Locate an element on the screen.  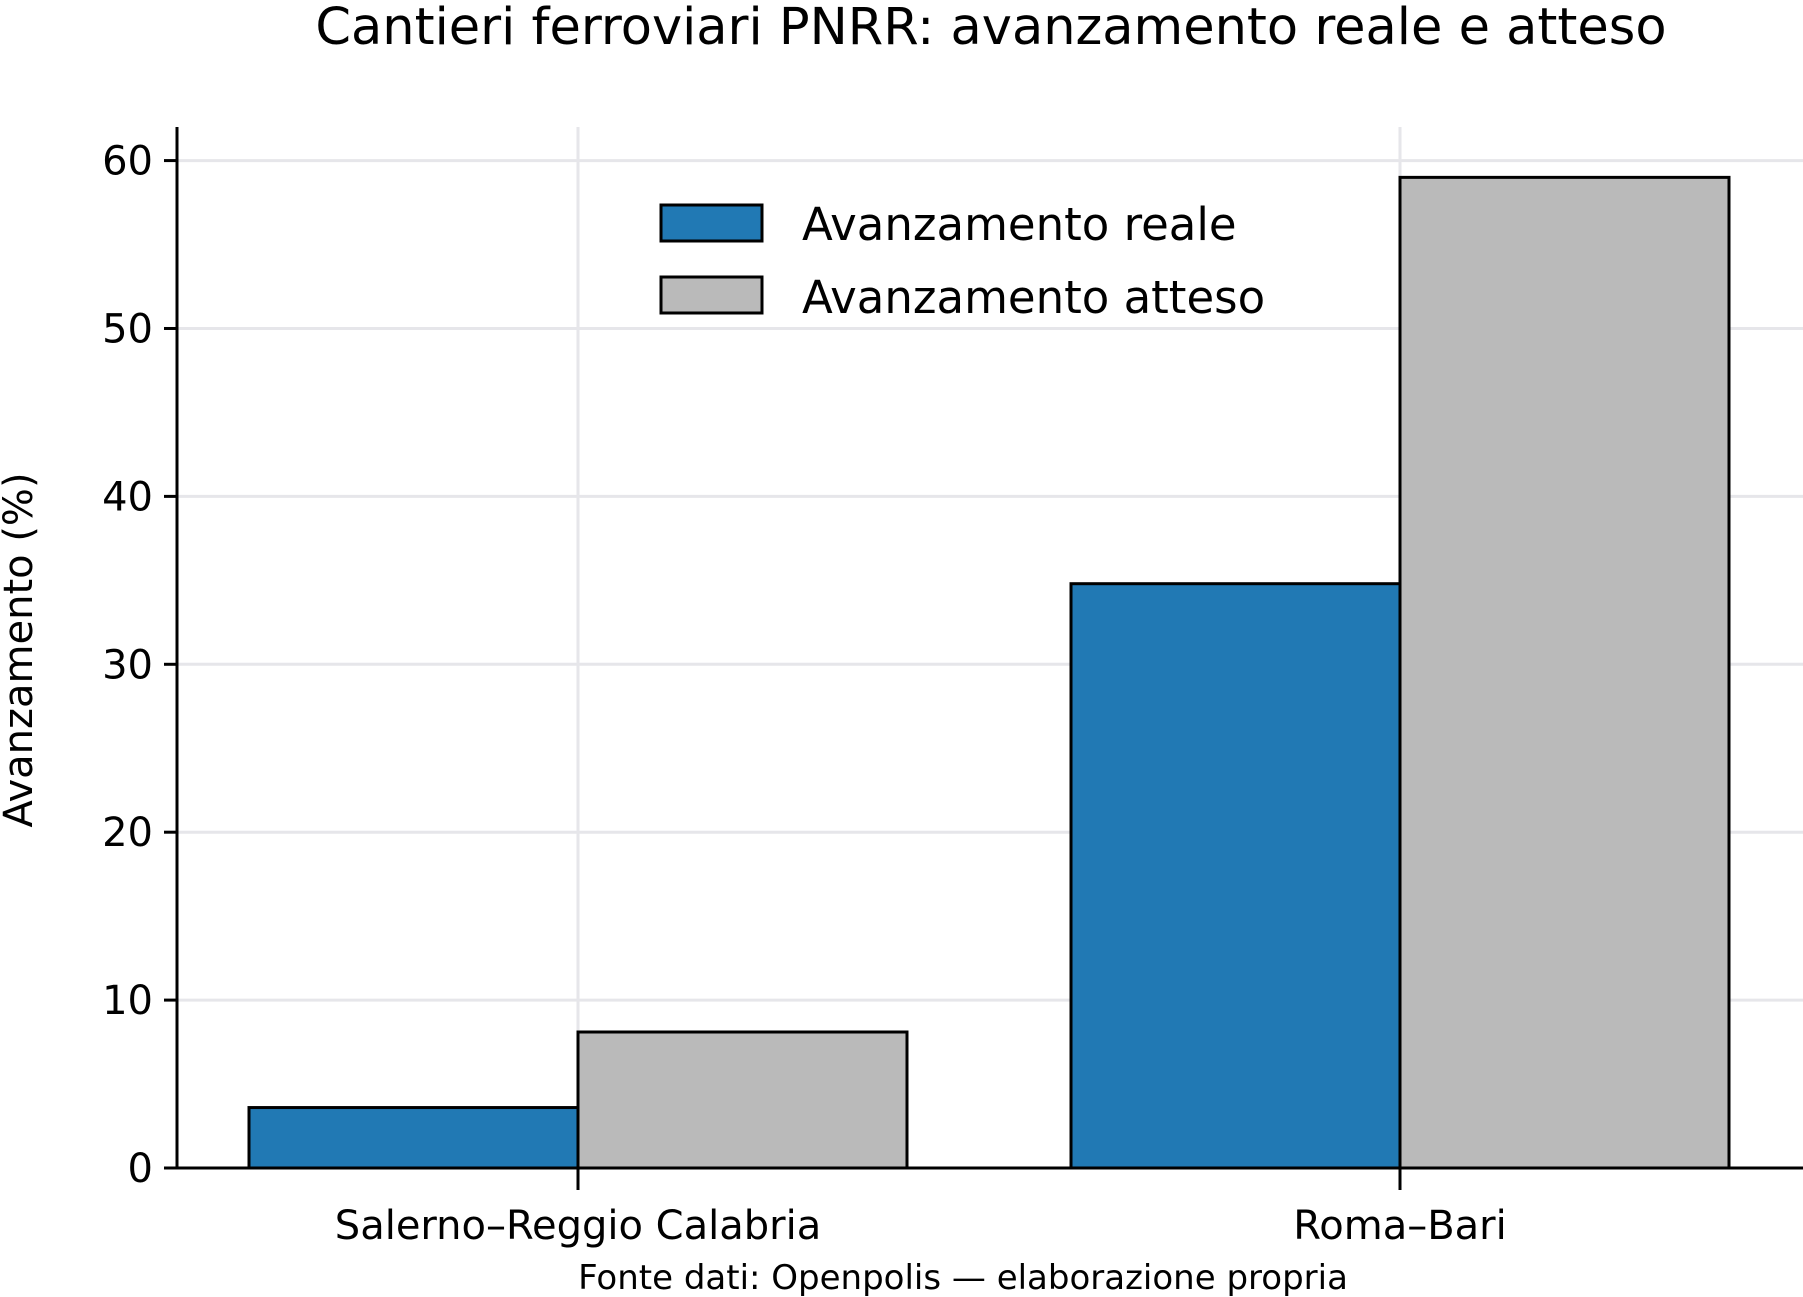
x-tick-label: Salerno–Reggio Calabria is located at coordinates (578, 1226).